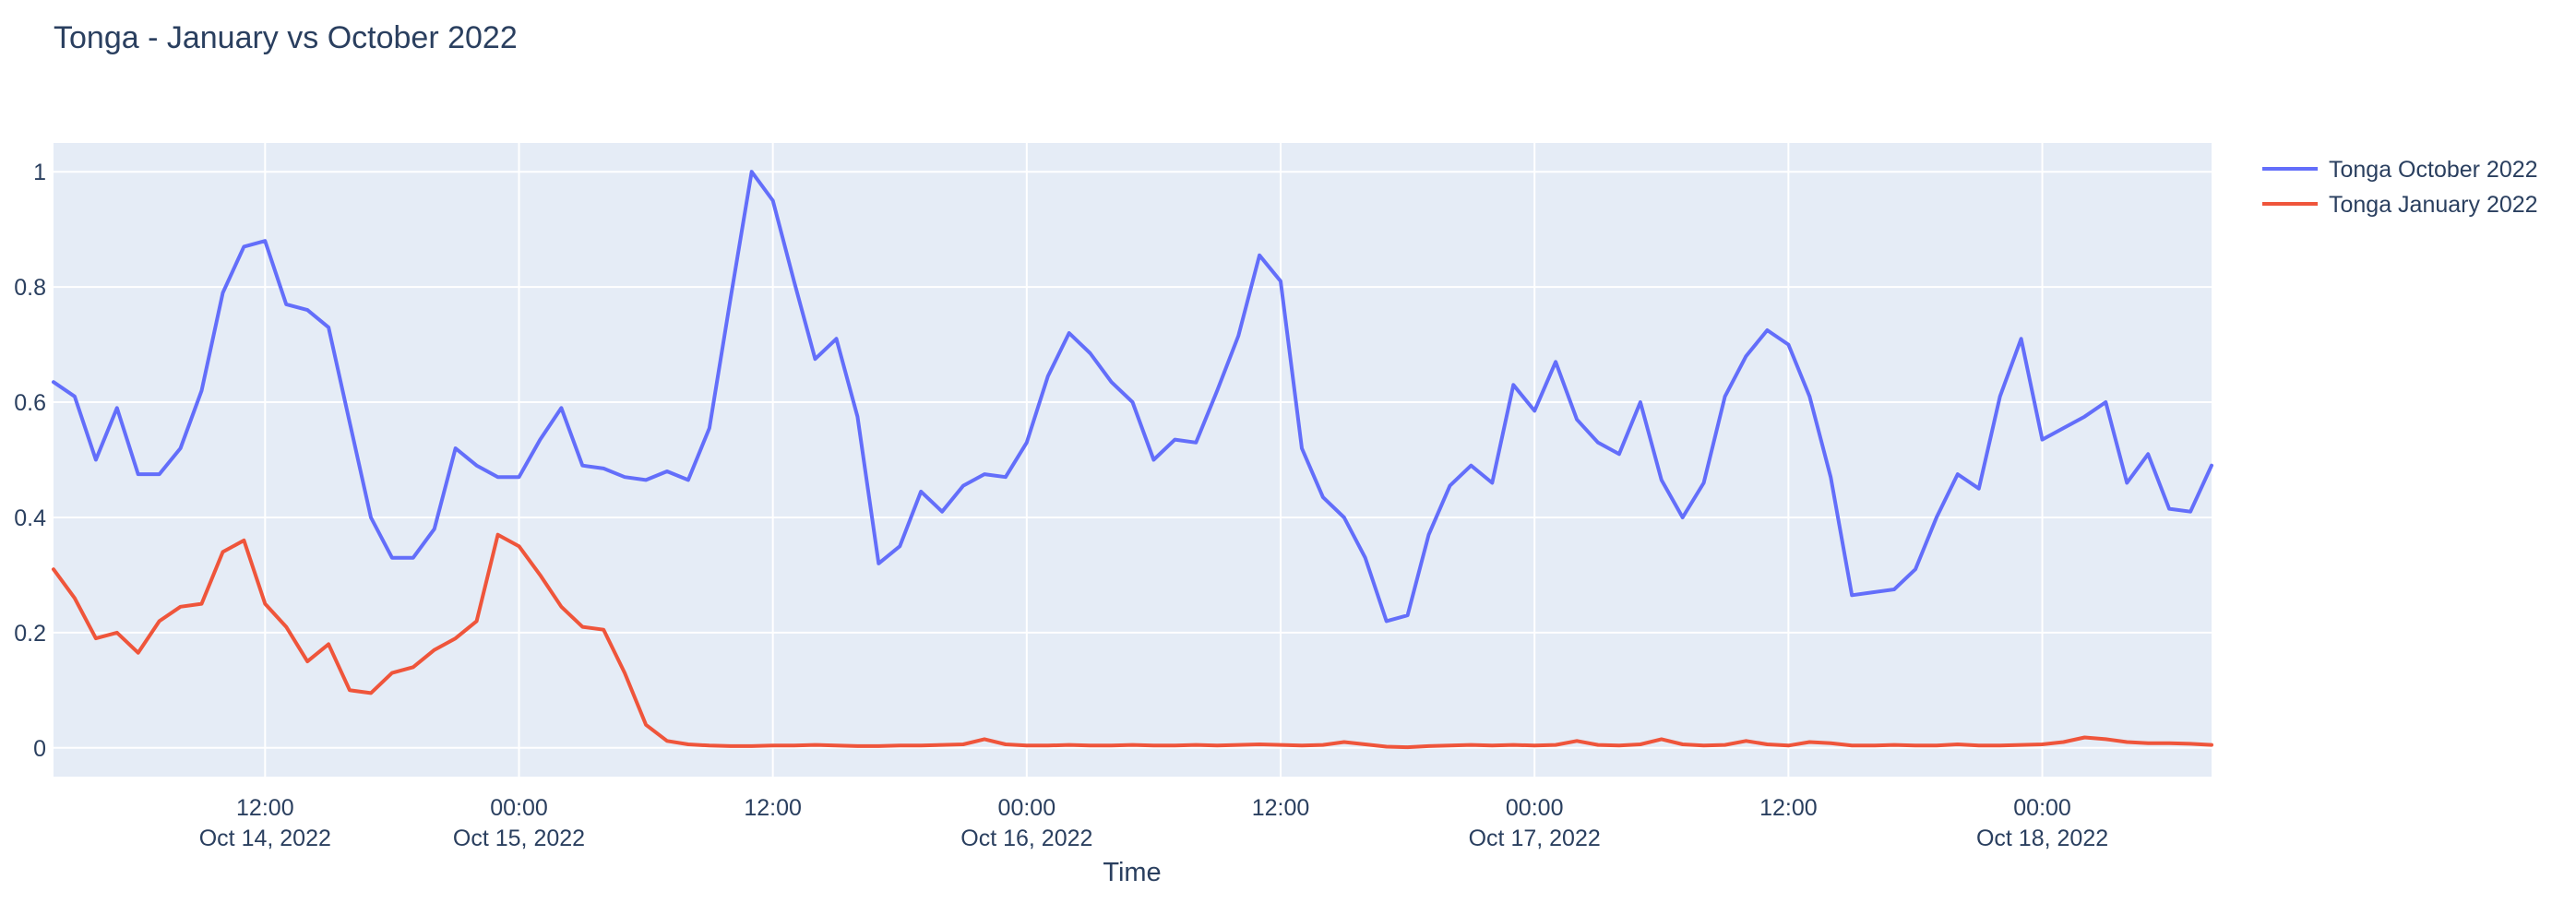 This screenshot has width=2576, height=903. Describe the element at coordinates (30, 403) in the screenshot. I see `y-tick-label: 0.6` at that location.